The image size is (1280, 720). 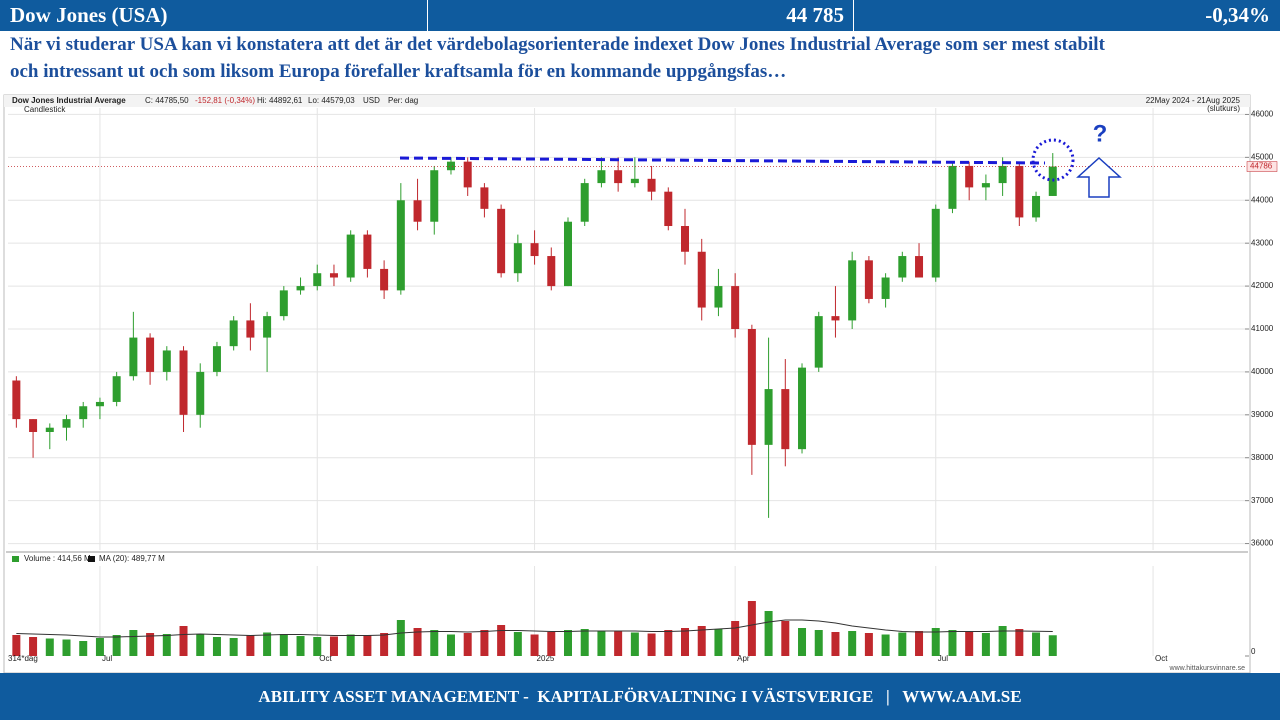 I want to click on x-tick-label: Jul, so click(x=107, y=658).